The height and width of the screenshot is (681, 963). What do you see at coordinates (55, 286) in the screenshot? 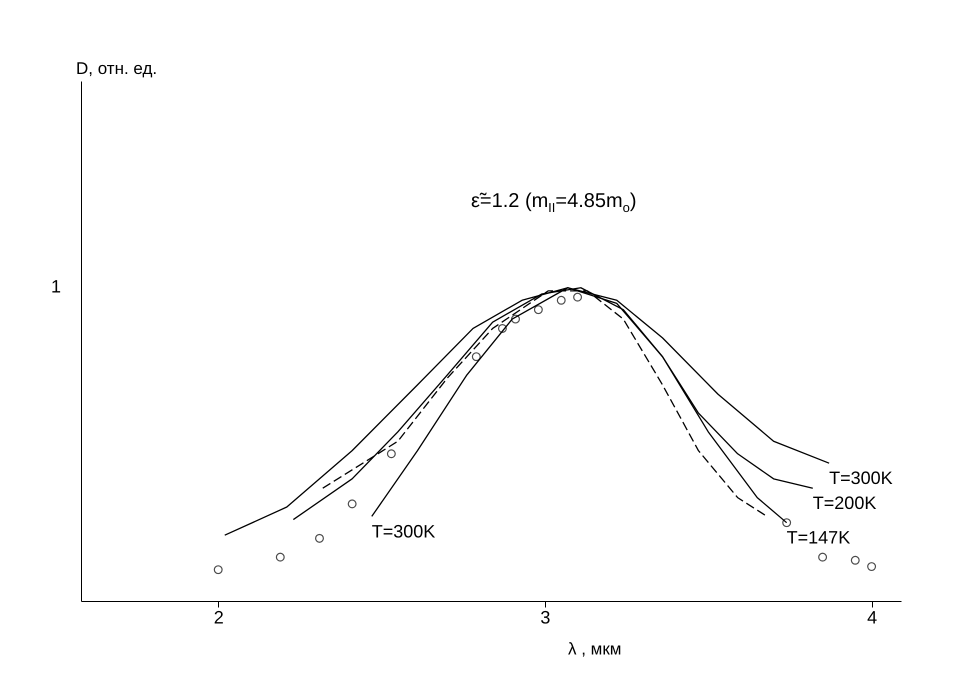
I see `text: 1` at bounding box center [55, 286].